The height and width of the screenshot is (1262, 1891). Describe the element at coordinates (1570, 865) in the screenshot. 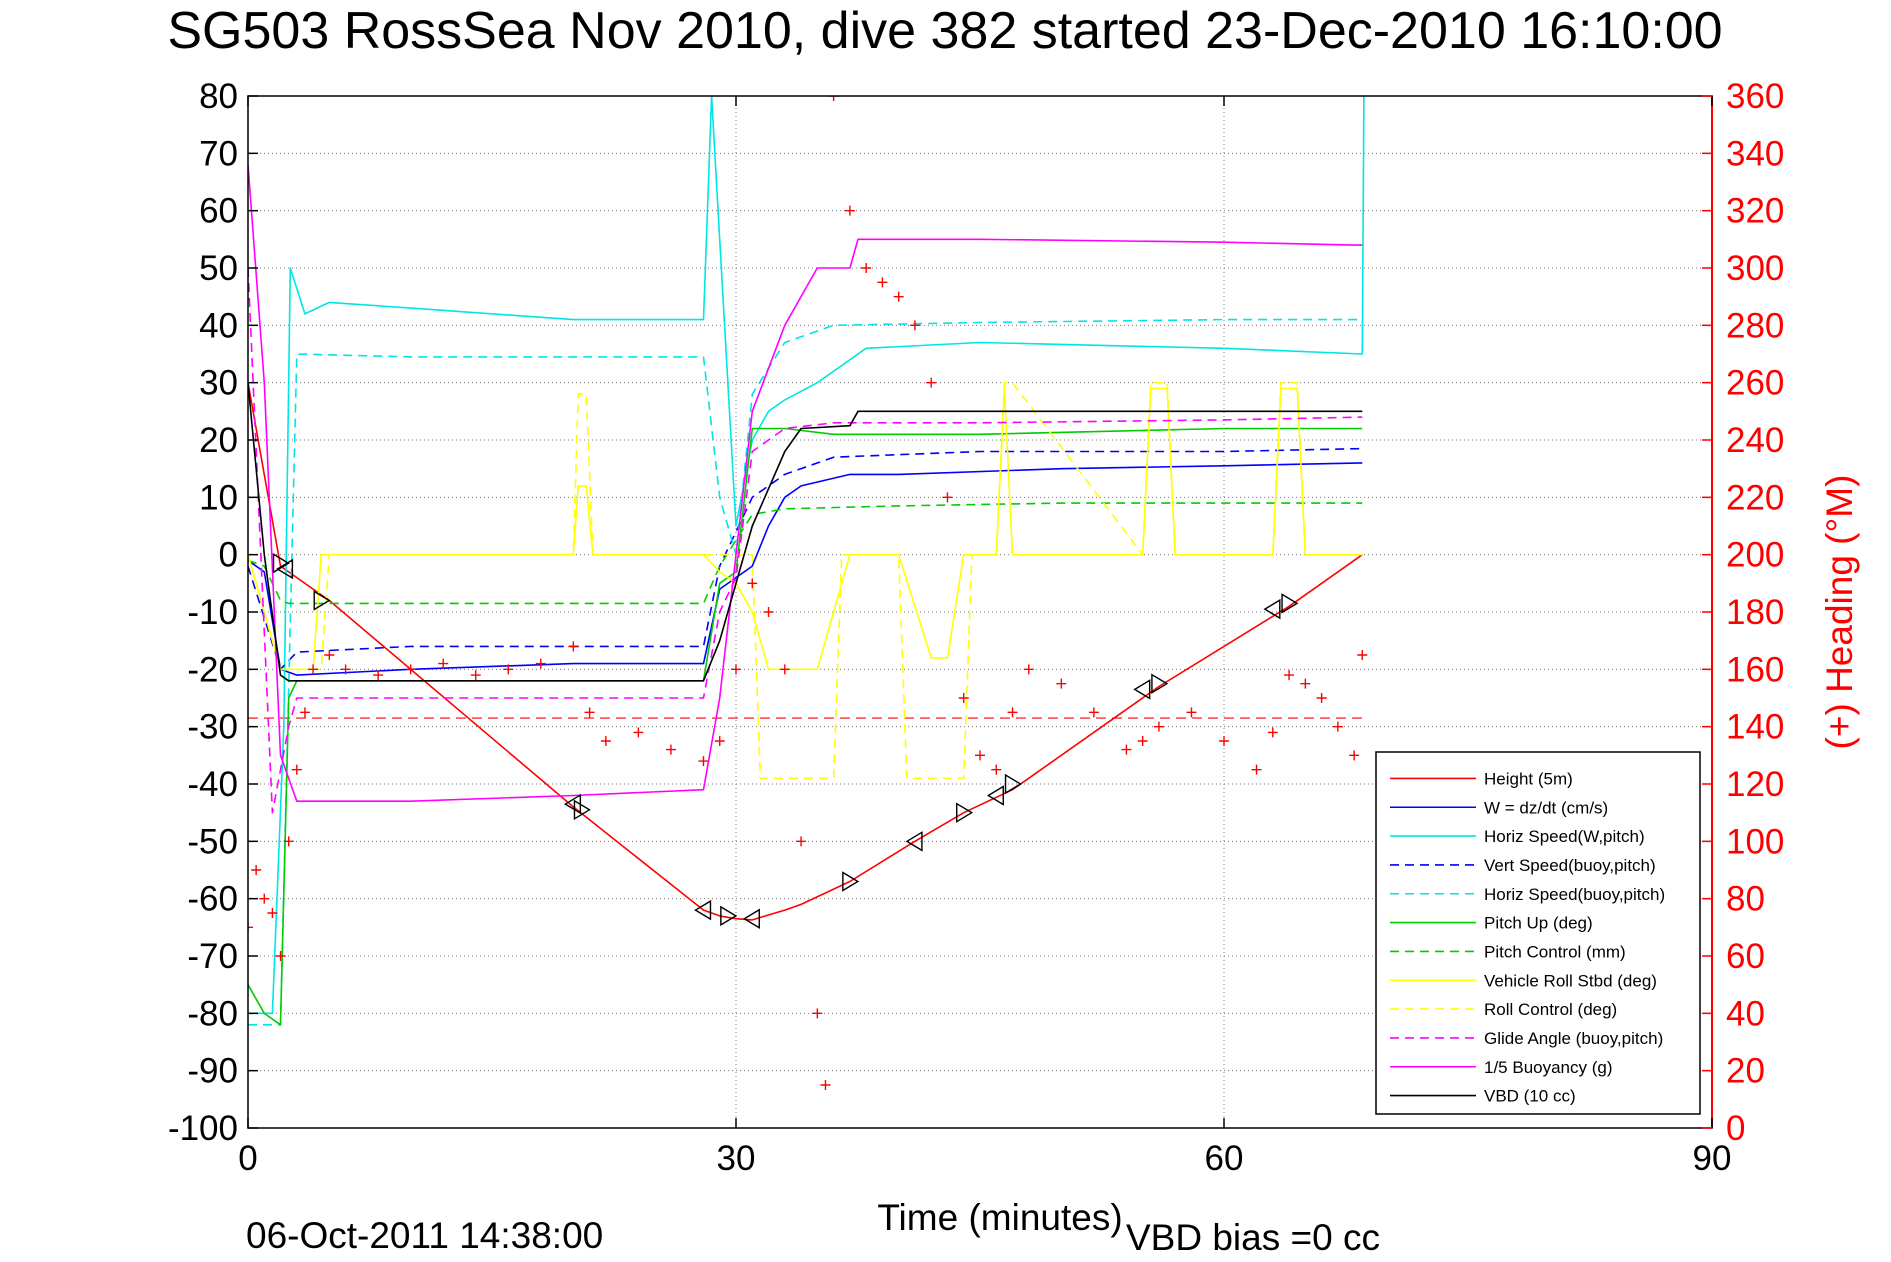

I see `legend-label: Vert Speed(buoy,pitch)` at that location.